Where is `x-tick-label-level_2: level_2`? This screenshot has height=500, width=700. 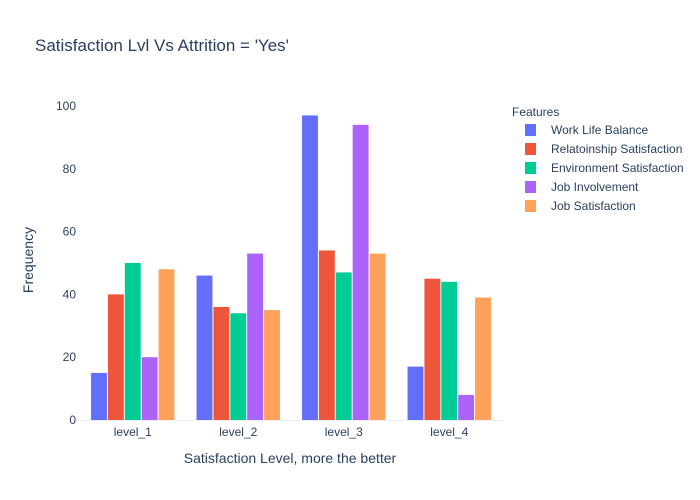
x-tick-label-level_2: level_2 is located at coordinates (238, 432).